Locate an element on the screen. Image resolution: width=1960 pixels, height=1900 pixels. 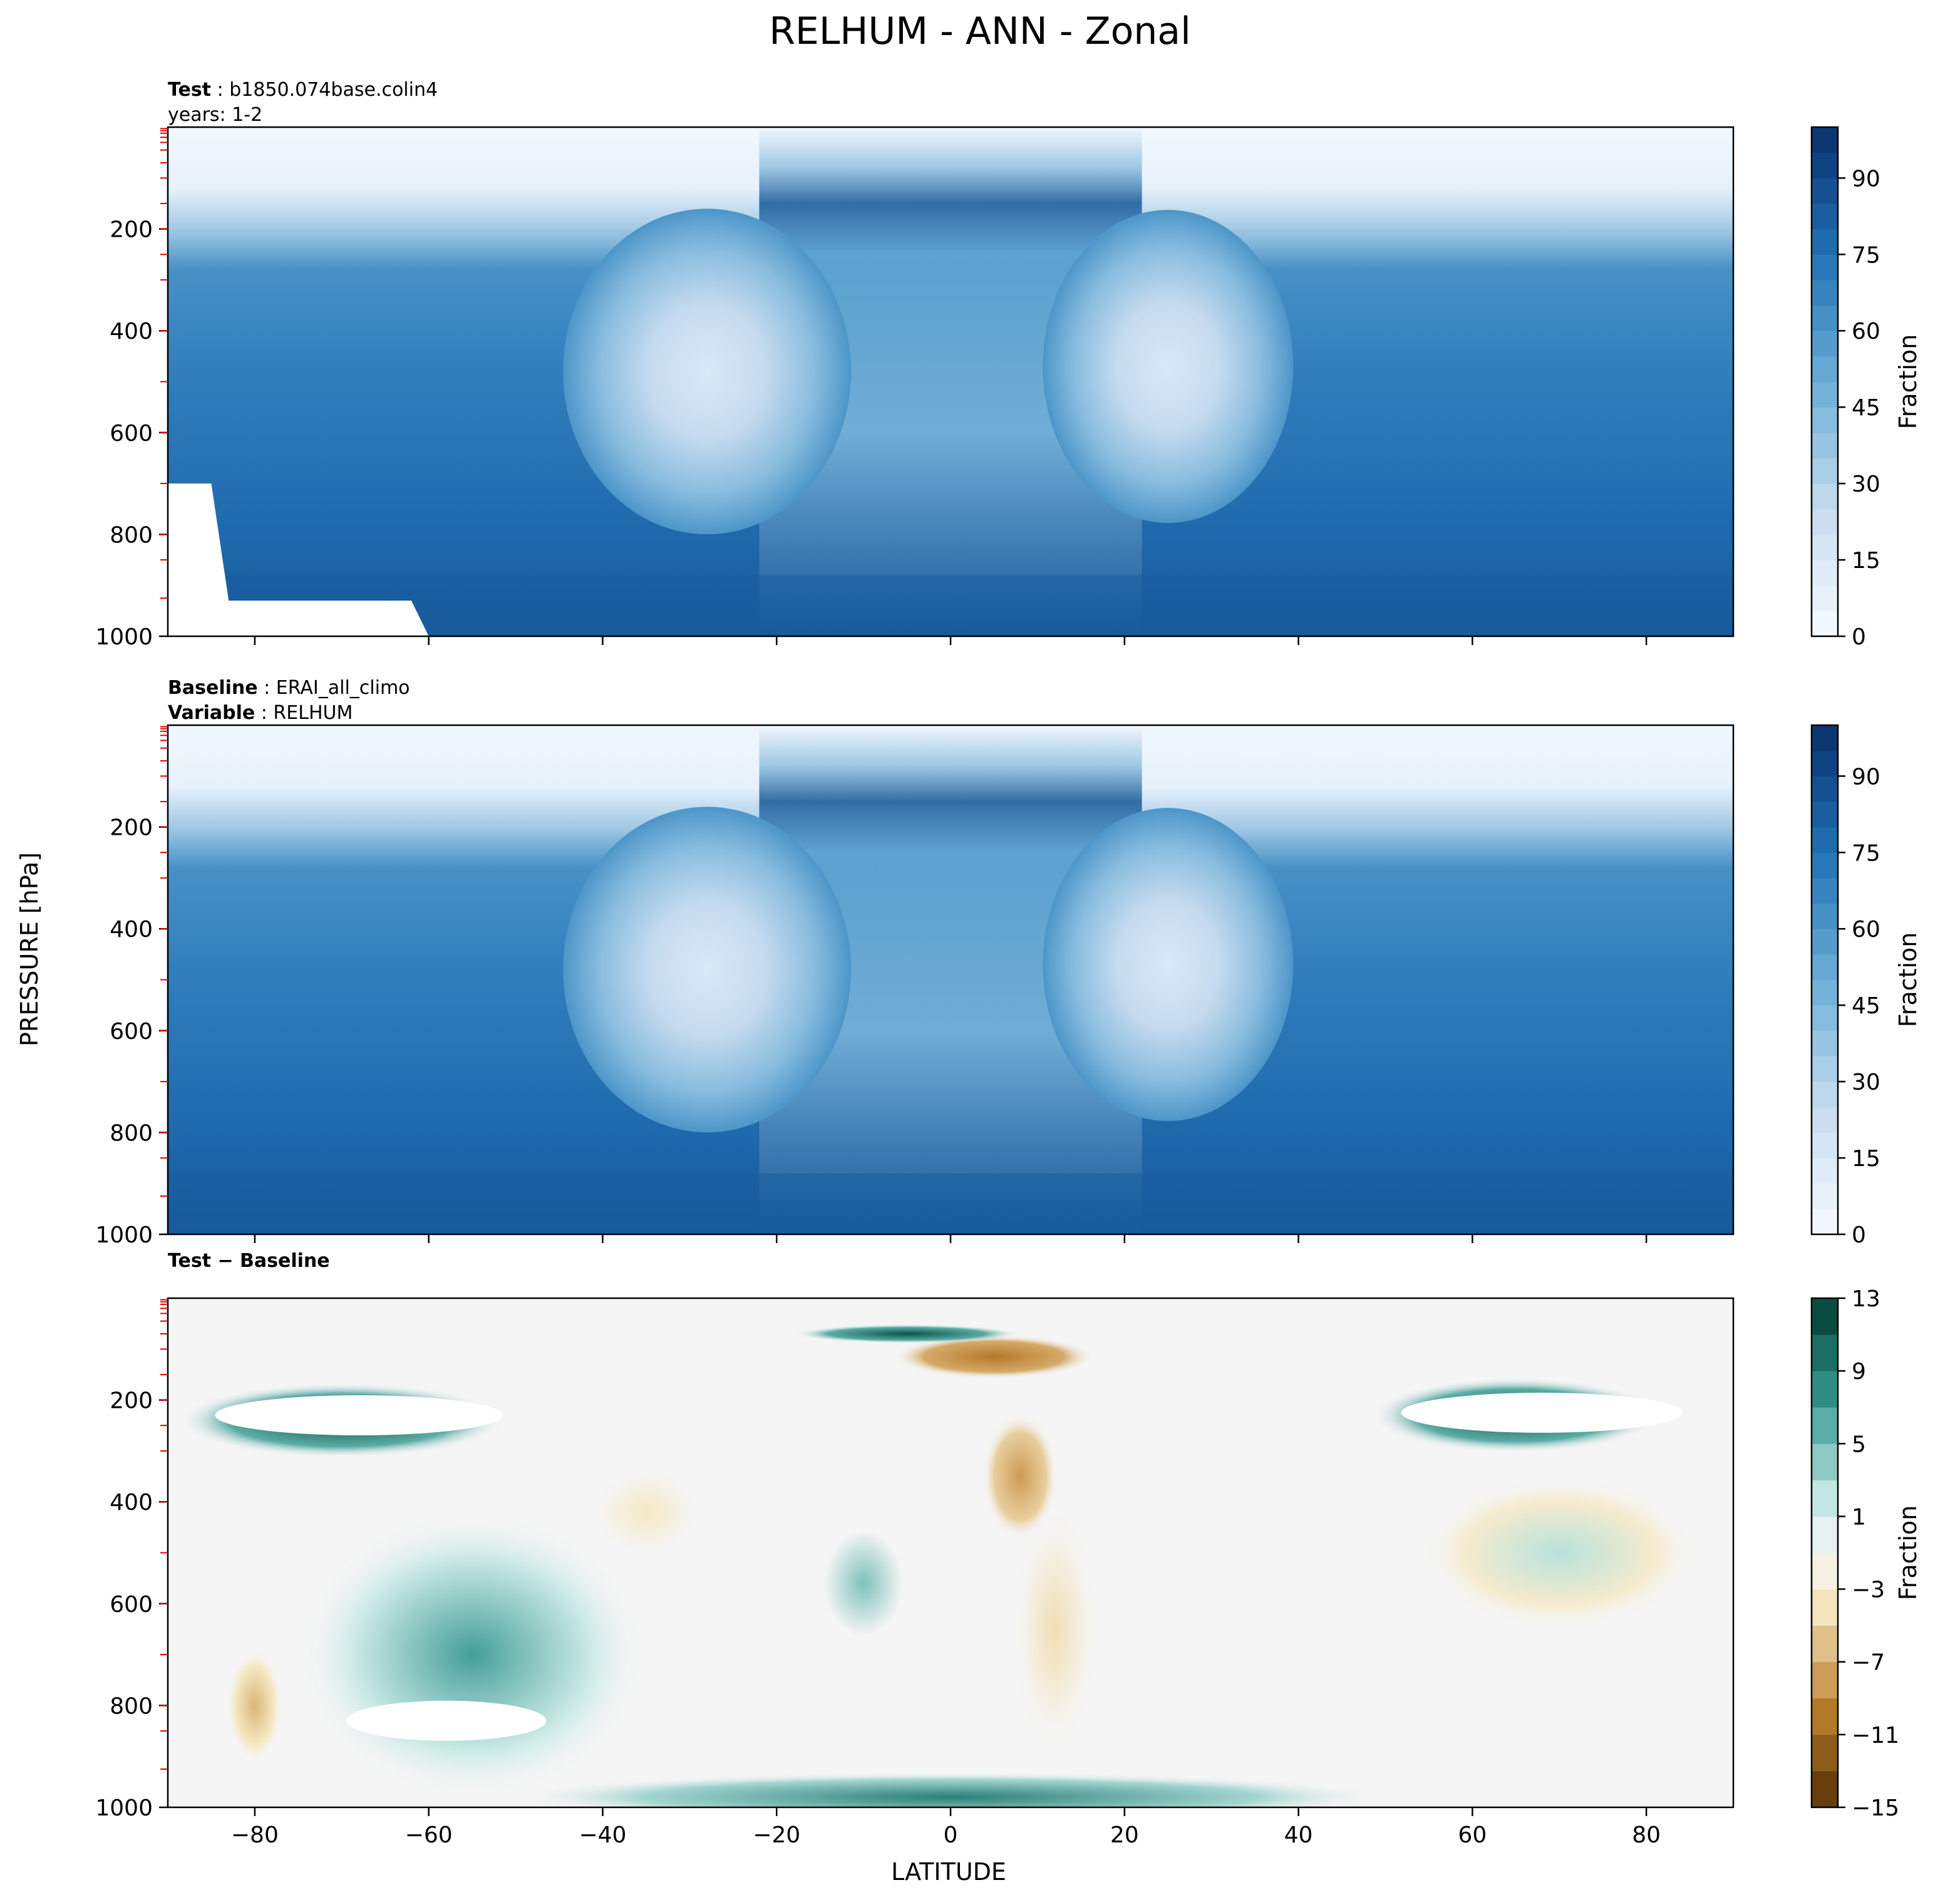
colorbar-tick-label: −15 is located at coordinates (1875, 1808).